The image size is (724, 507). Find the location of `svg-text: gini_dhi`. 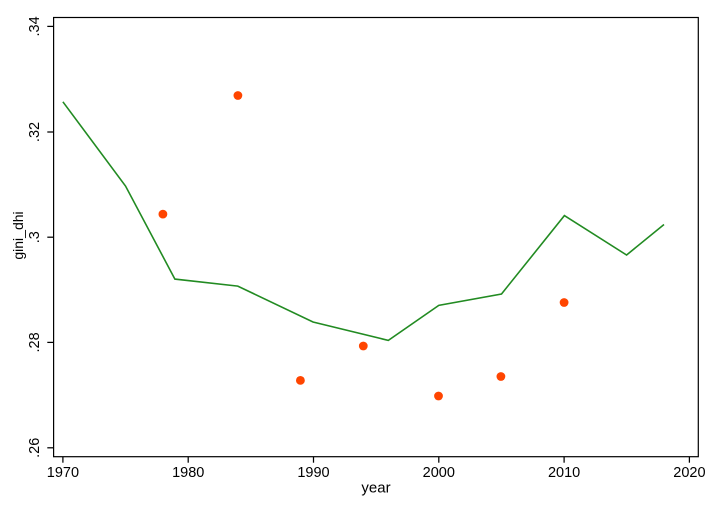

svg-text: gini_dhi is located at coordinates (18, 235).